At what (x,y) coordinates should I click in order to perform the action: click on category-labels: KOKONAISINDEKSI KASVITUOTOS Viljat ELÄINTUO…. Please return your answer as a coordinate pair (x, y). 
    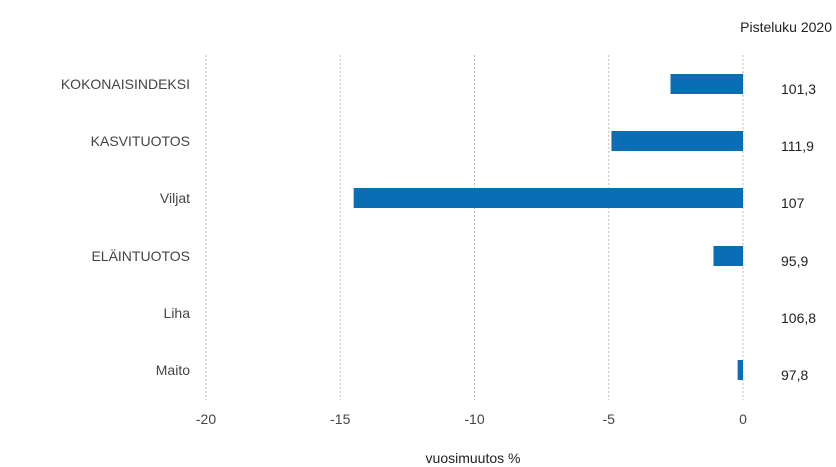
    Looking at the image, I should click on (125, 227).